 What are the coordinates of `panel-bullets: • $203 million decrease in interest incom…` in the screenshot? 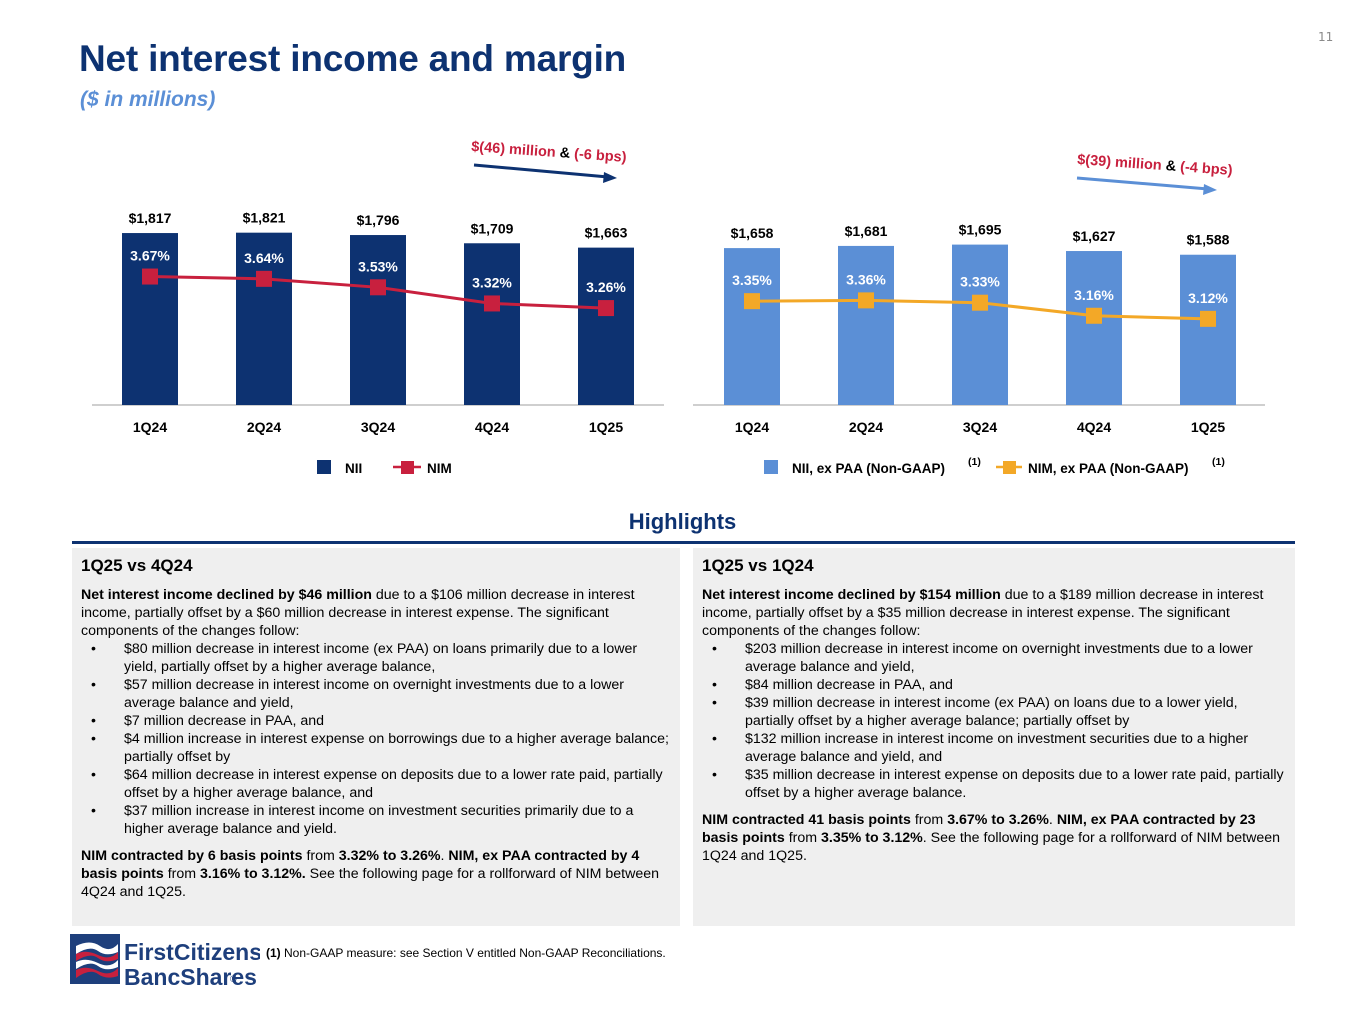 It's located at (993, 721).